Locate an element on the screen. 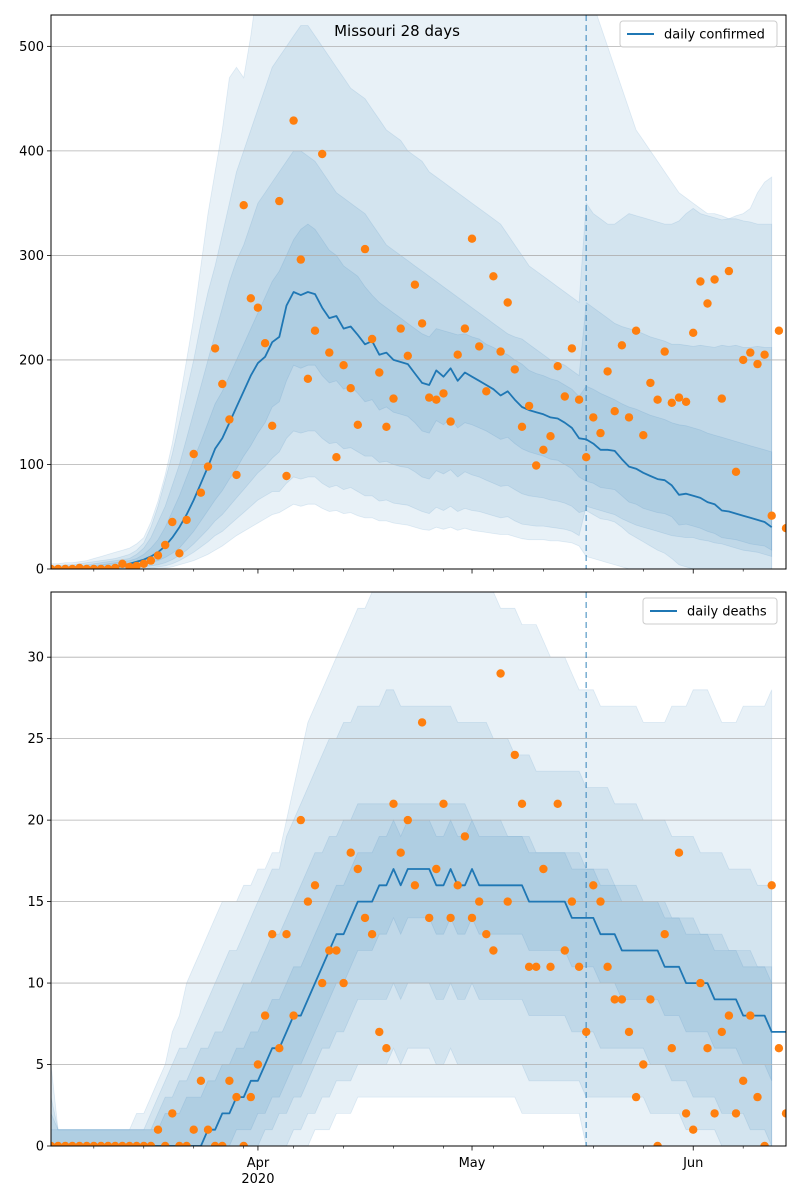 Image resolution: width=800 pixels, height=1200 pixels. y-tick-label: 15 is located at coordinates (35, 902).